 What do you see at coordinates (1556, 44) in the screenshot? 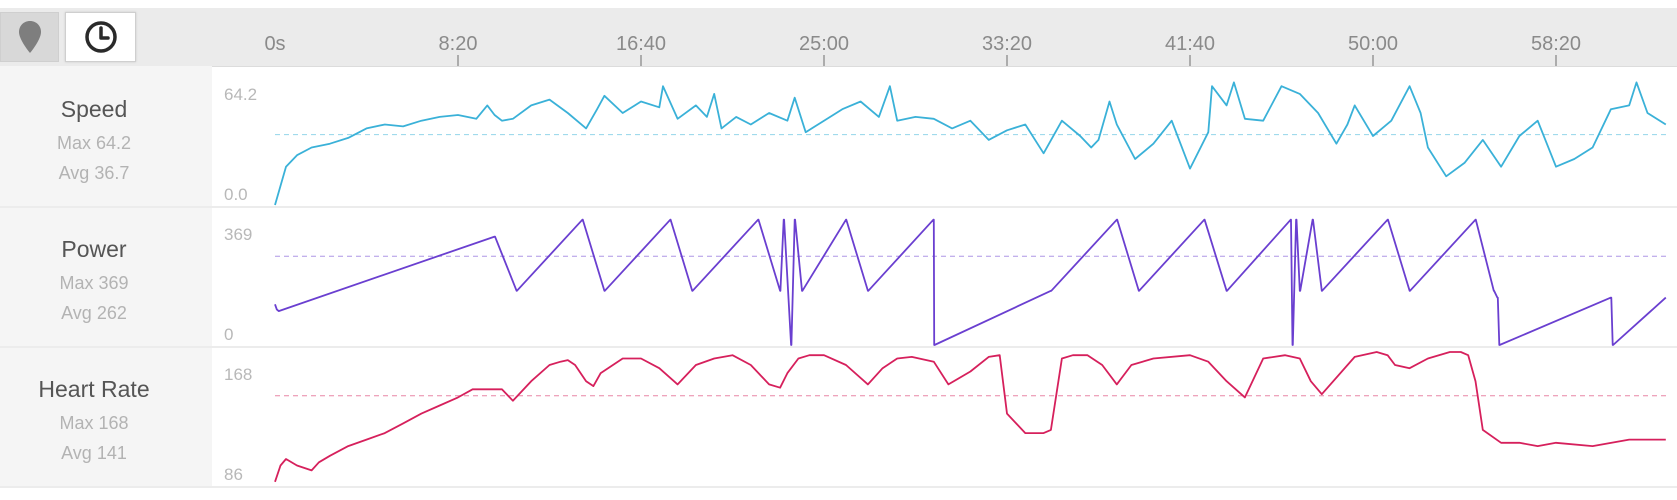
I see `x-tick-label: 58:20` at bounding box center [1556, 44].